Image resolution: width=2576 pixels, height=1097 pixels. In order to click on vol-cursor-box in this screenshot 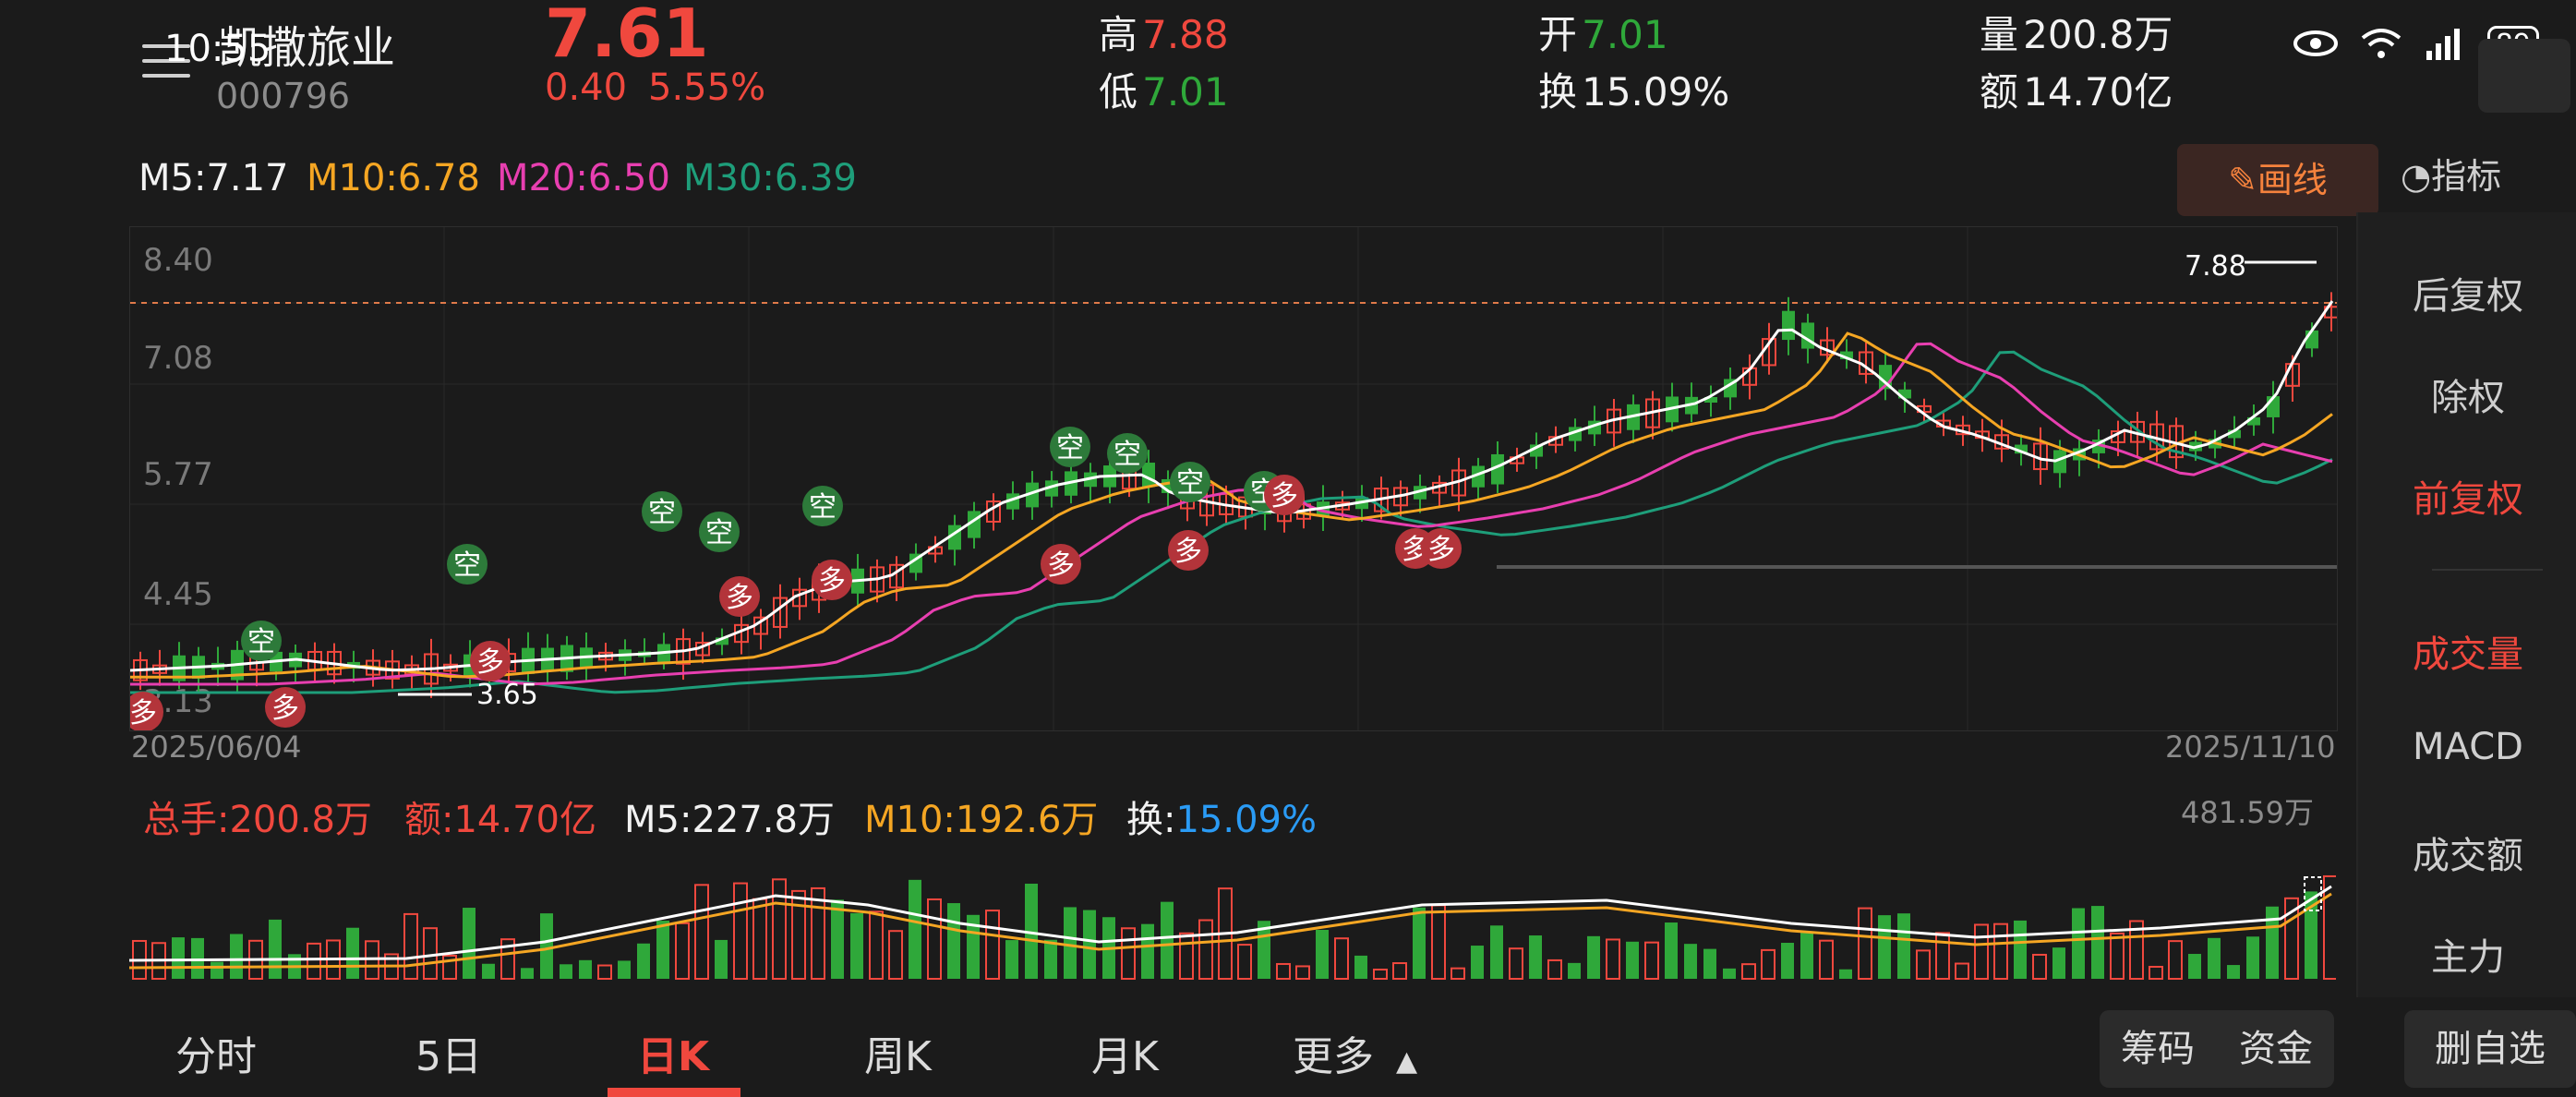, I will do `click(2313, 893)`.